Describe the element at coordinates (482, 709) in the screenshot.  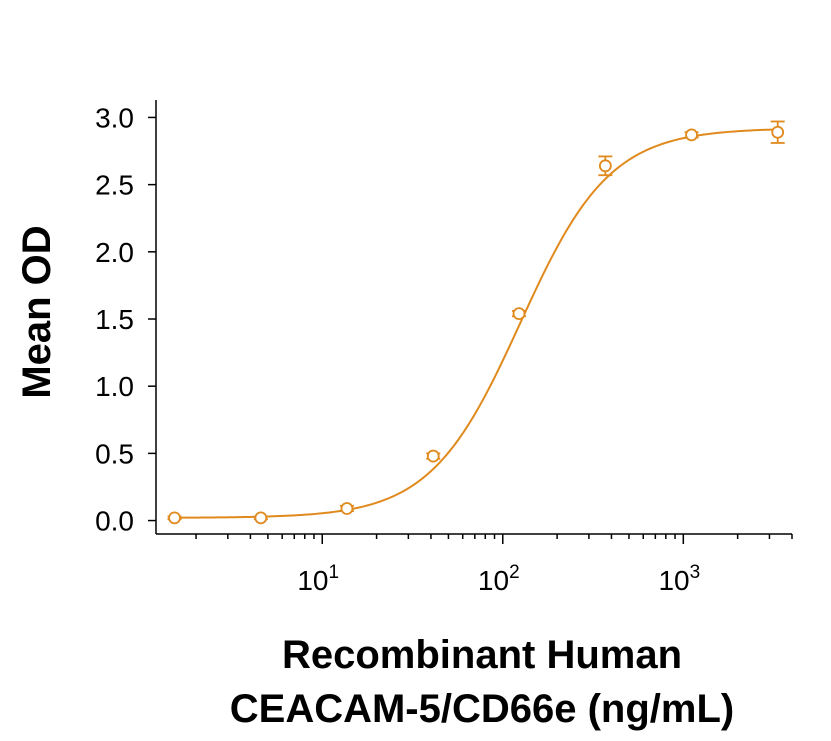
I see `x-axis-title-line-2: CEACAM-5/CD66e (ng/mL)` at that location.